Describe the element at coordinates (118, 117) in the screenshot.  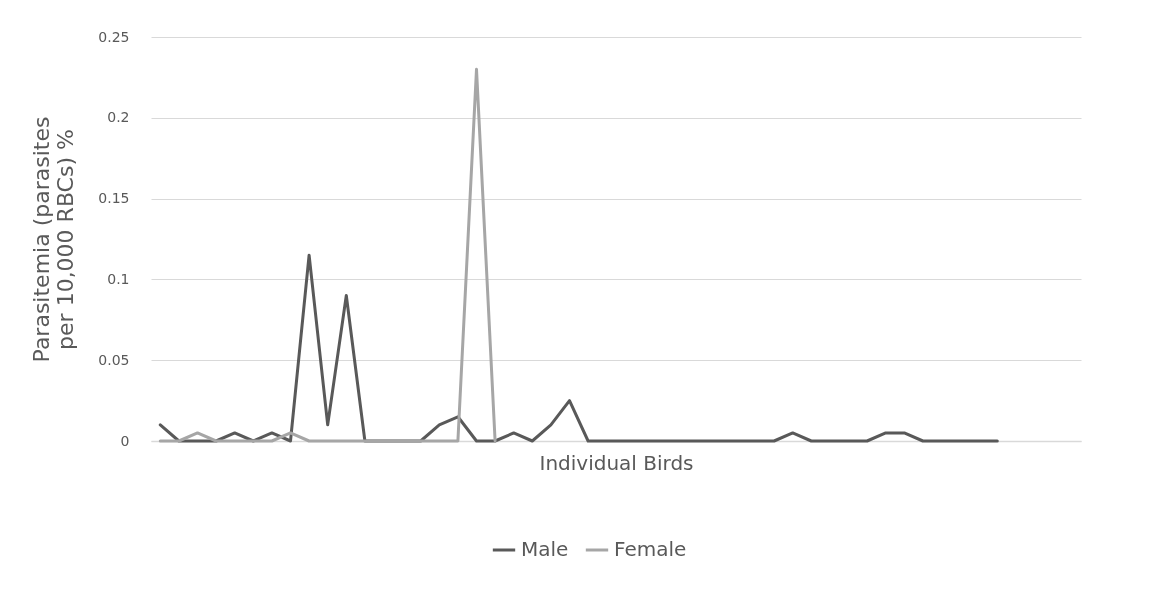
I see `y-tick-label: 0.2` at that location.